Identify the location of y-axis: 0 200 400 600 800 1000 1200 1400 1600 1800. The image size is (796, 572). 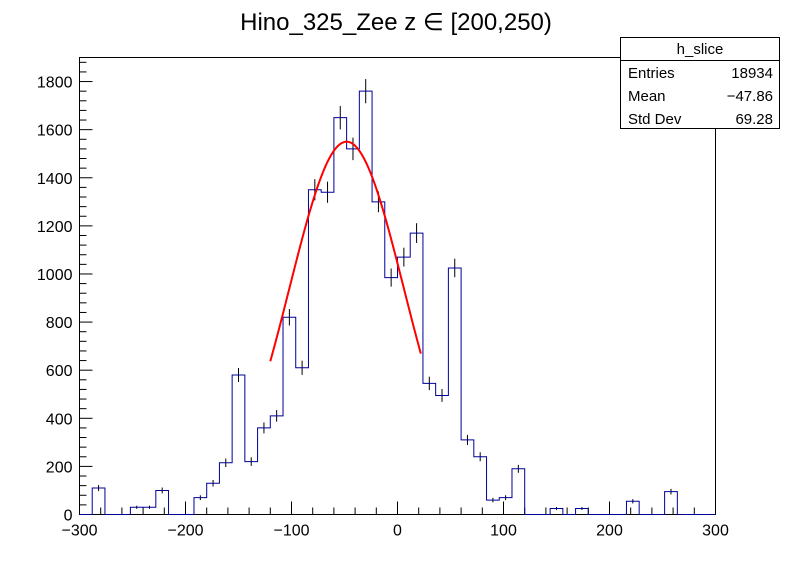
(65, 293).